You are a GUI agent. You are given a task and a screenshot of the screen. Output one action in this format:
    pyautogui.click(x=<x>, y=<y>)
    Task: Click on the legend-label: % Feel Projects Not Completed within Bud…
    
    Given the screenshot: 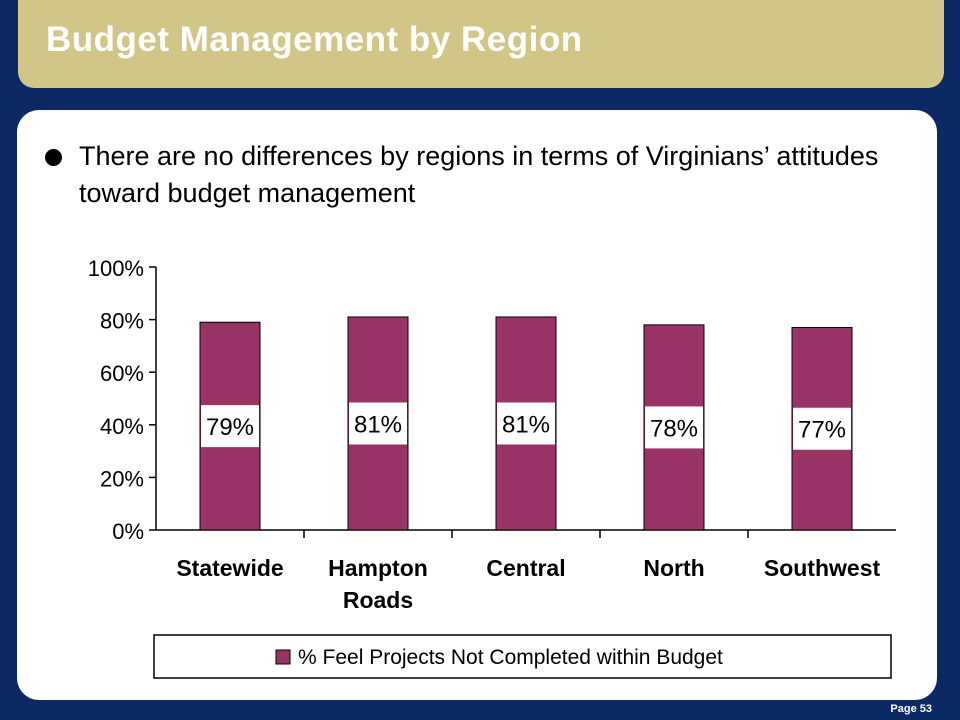 What is the action you would take?
    pyautogui.click(x=510, y=657)
    